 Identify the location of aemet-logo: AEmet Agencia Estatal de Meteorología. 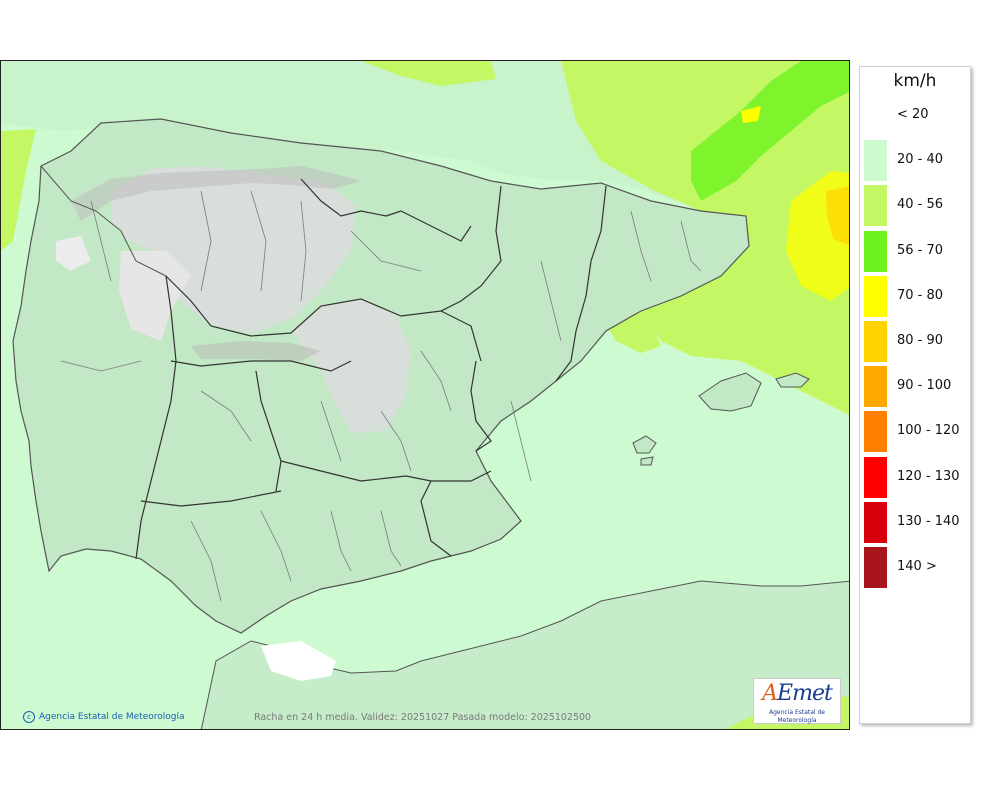
(797, 701).